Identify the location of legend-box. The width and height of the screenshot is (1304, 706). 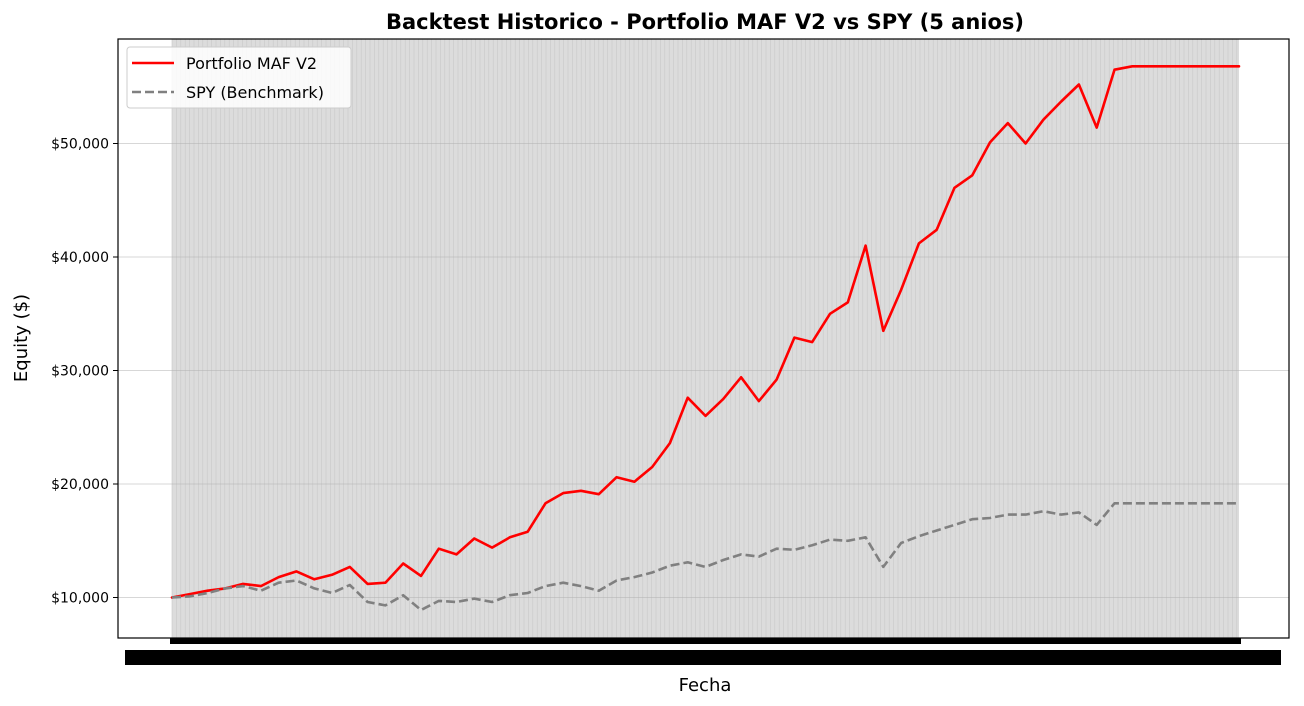
(239, 77).